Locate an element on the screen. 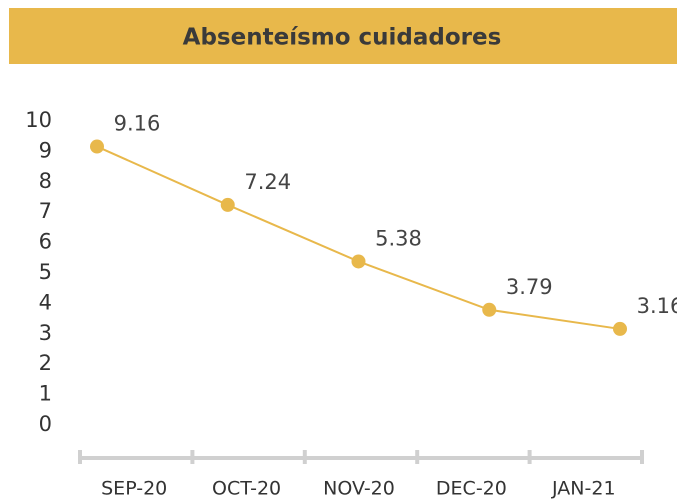 Image resolution: width=677 pixels, height=502 pixels. y-tick-label: 2 is located at coordinates (45, 363).